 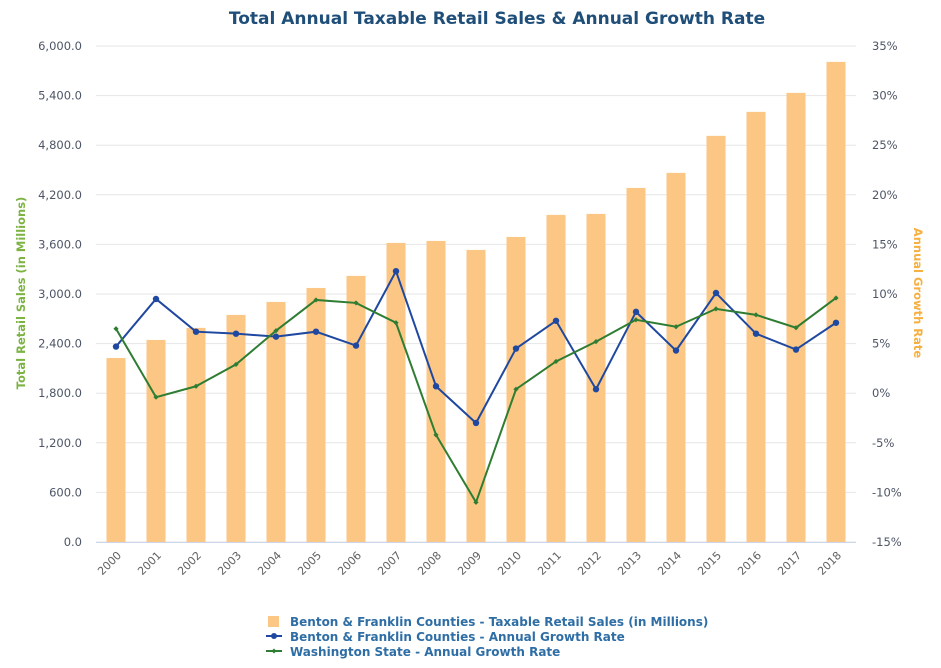 What do you see at coordinates (156, 299) in the screenshot?
I see `benton-franklin-growth-point-2001` at bounding box center [156, 299].